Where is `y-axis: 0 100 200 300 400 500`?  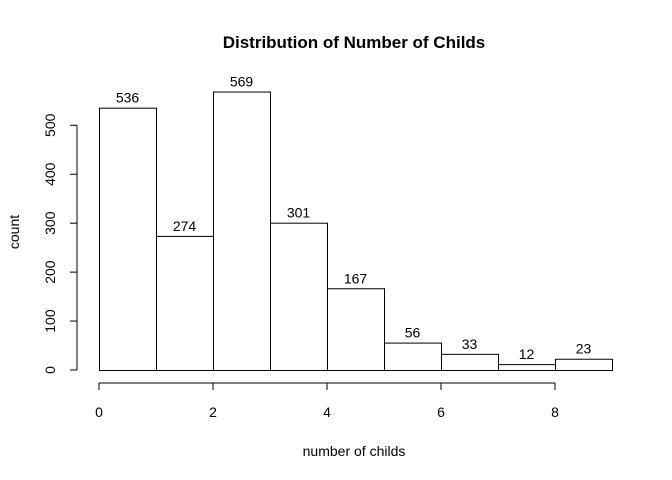
y-axis: 0 100 200 300 400 500 is located at coordinates (60, 243).